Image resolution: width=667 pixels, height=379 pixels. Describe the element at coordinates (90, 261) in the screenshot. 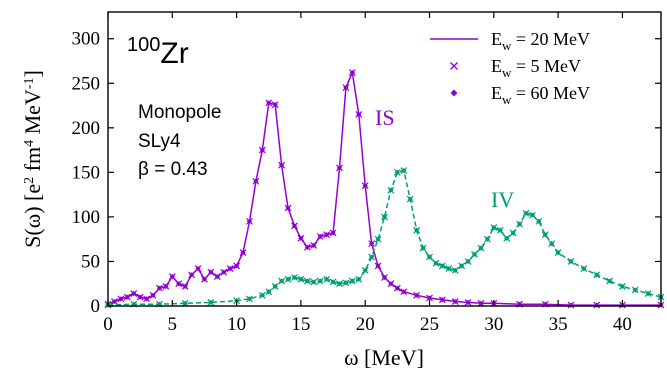

I see `y-tick-label: 50` at that location.